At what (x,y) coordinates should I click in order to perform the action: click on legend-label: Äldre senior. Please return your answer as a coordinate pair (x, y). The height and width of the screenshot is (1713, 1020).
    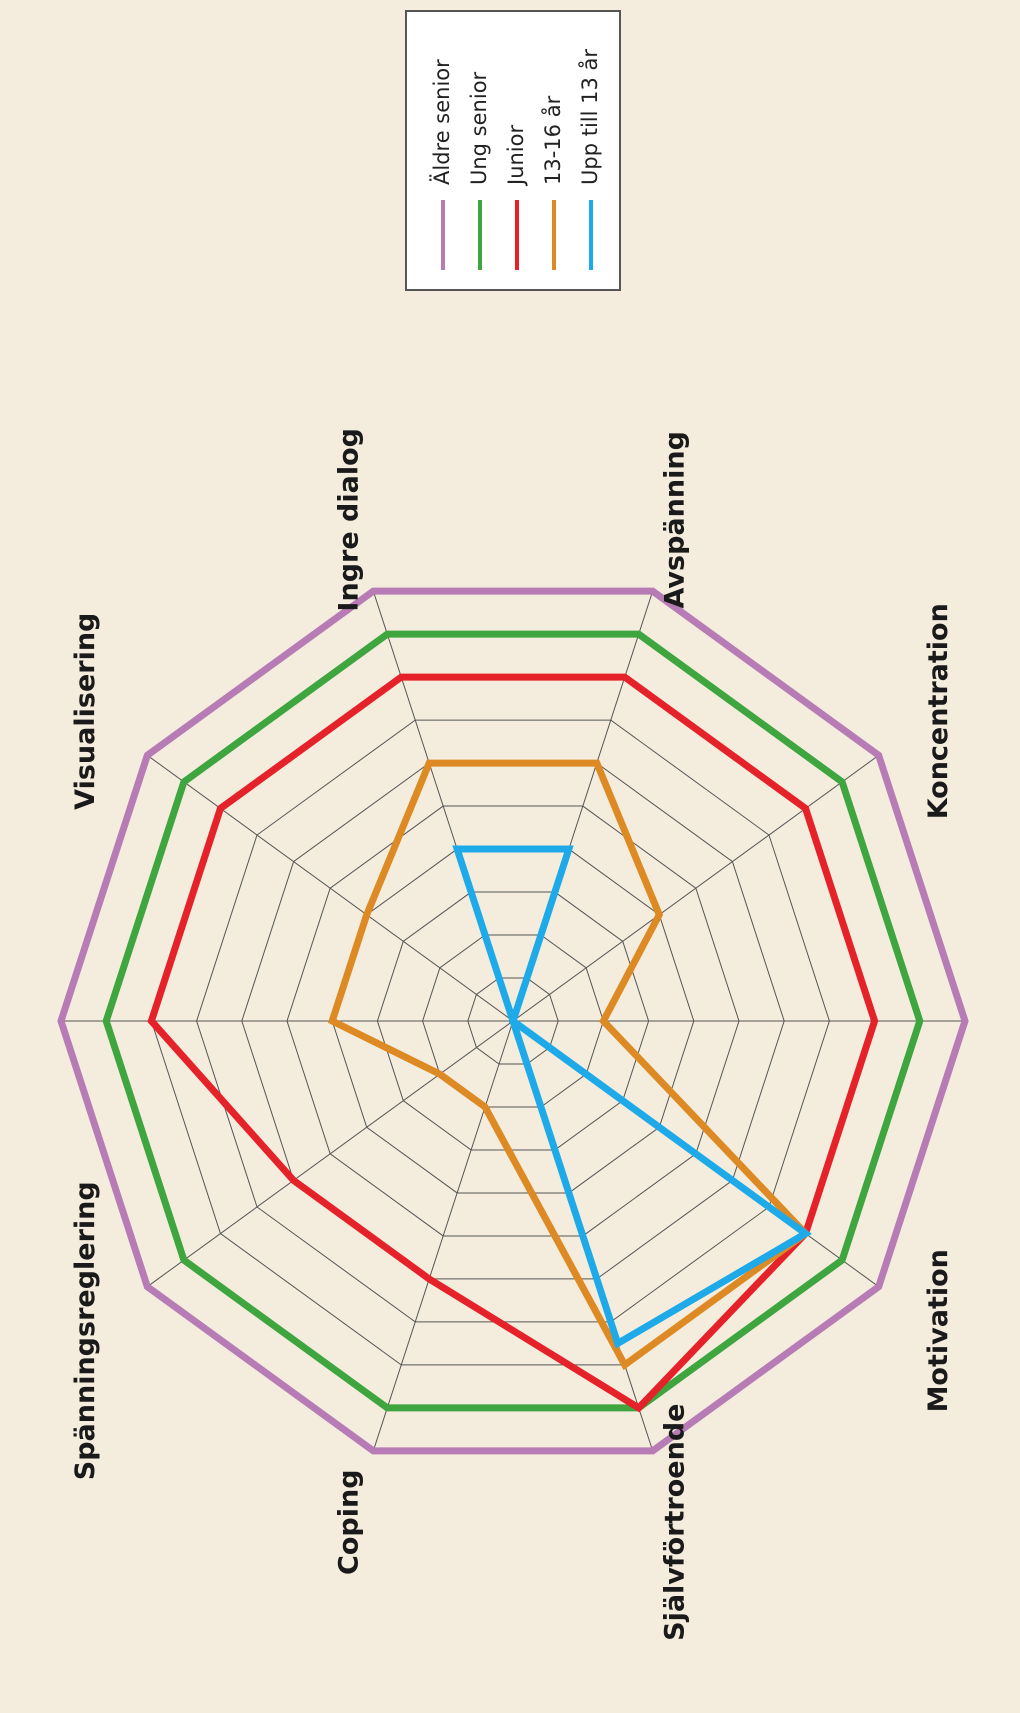
    Looking at the image, I should click on (441, 122).